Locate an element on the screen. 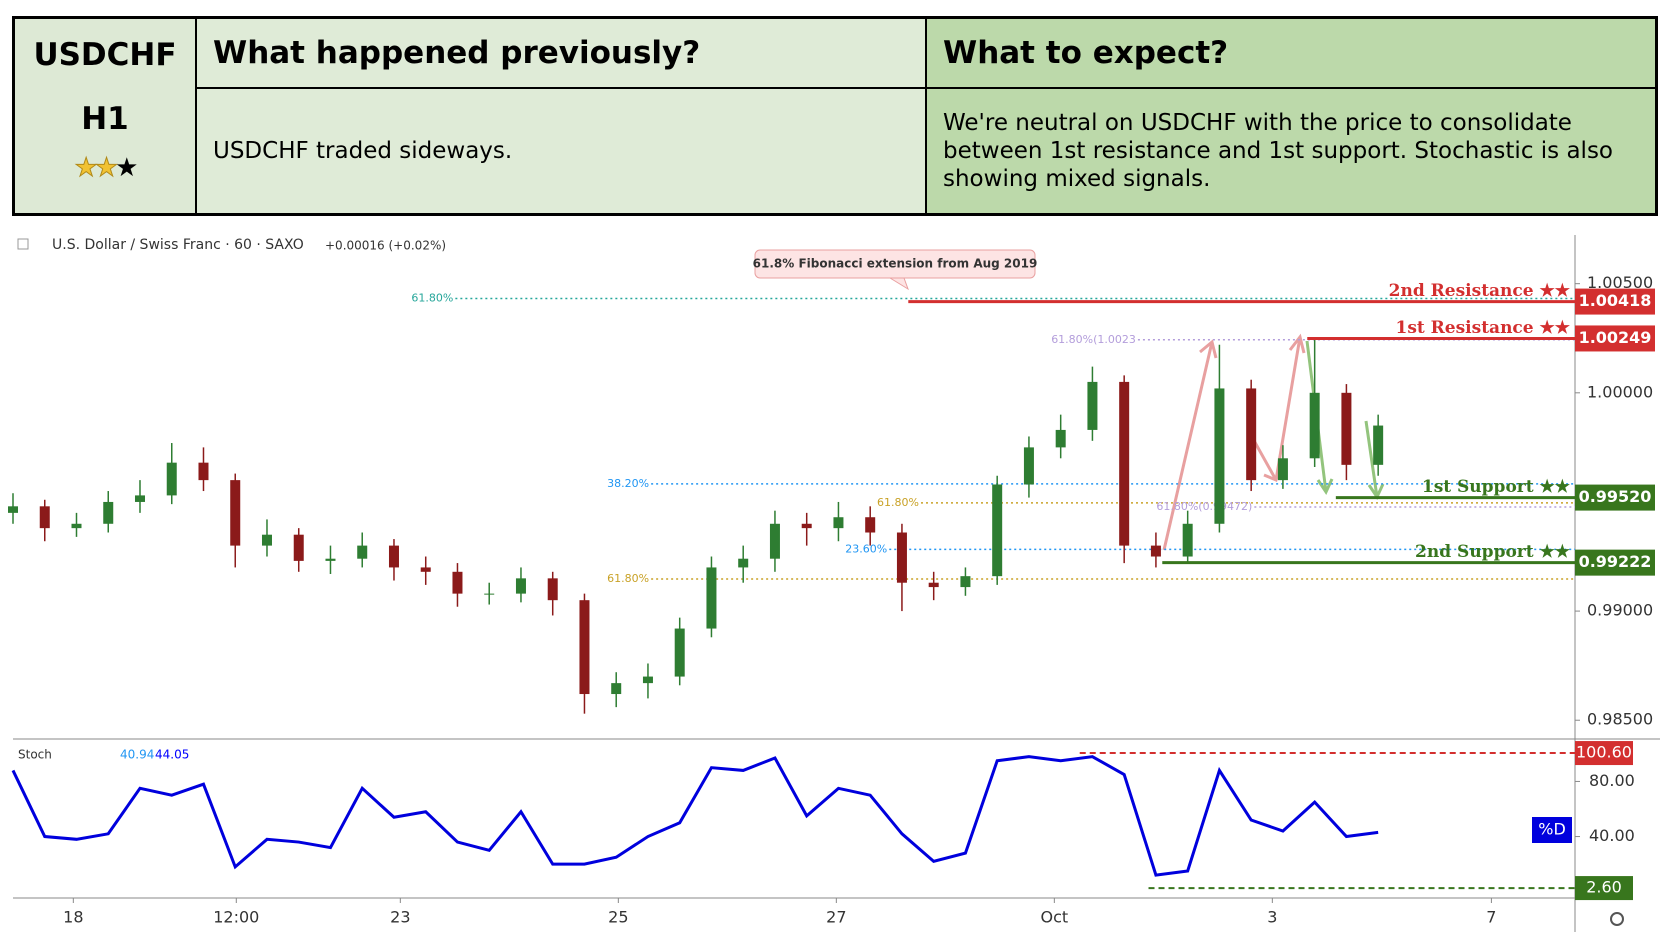 This screenshot has height=952, width=1660. level-name: 1st Support ★★ is located at coordinates (1496, 487).